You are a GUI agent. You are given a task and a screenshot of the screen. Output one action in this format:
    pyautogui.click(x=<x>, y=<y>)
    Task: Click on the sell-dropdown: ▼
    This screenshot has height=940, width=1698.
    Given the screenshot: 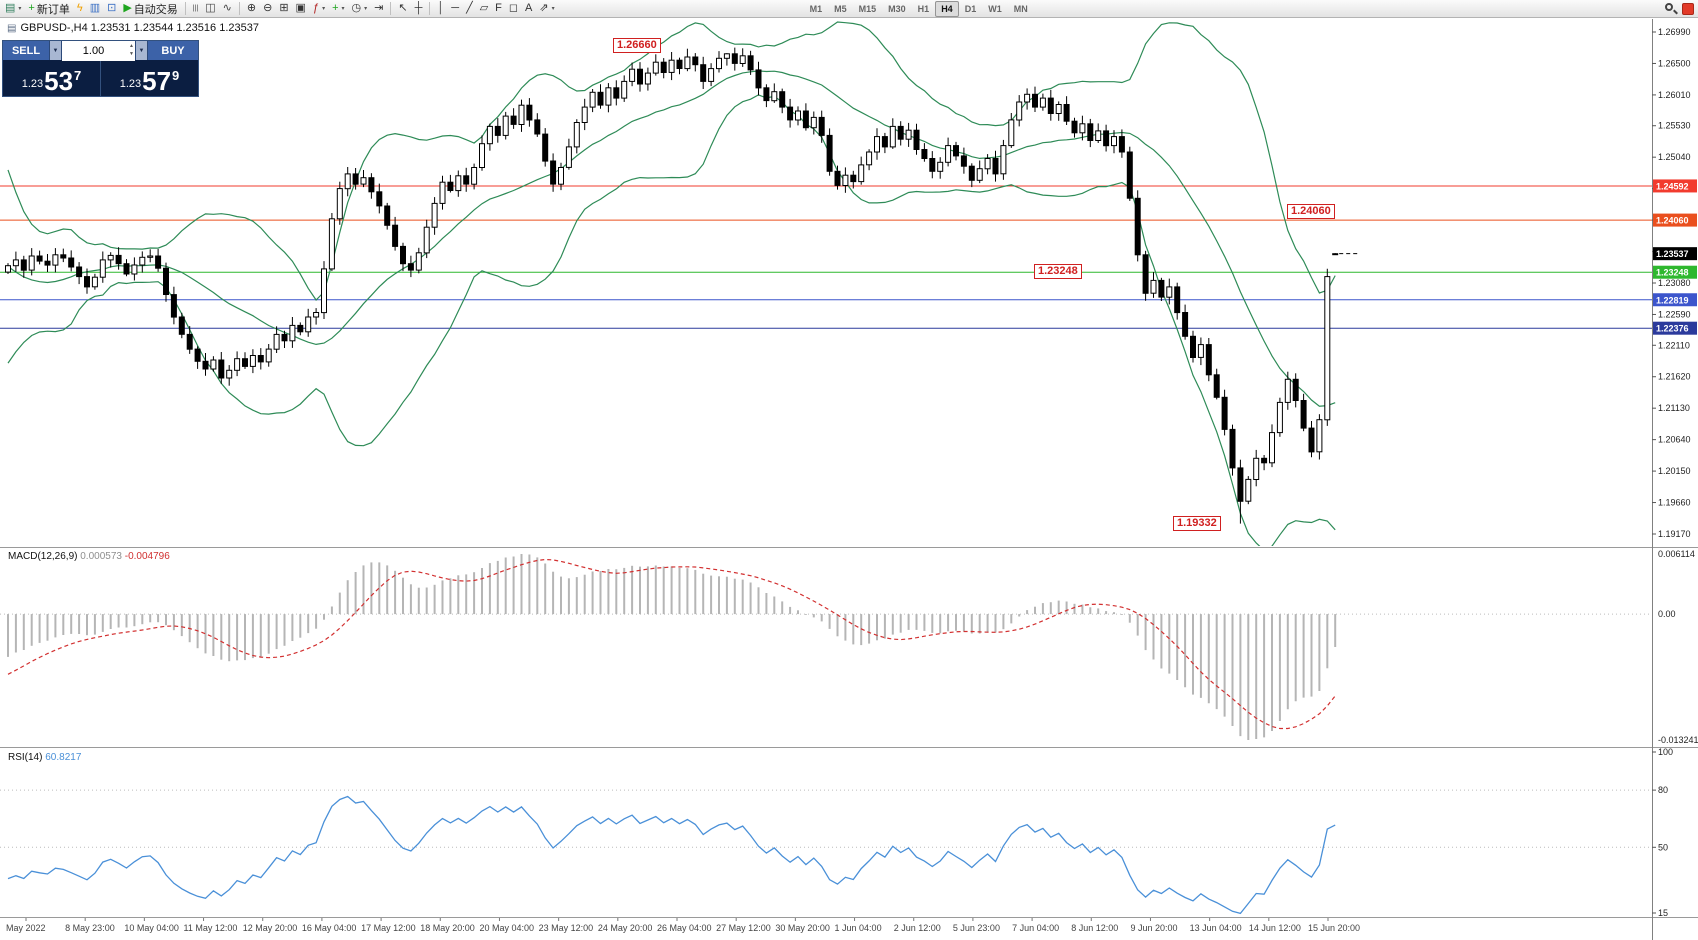 What is the action you would take?
    pyautogui.click(x=55, y=50)
    